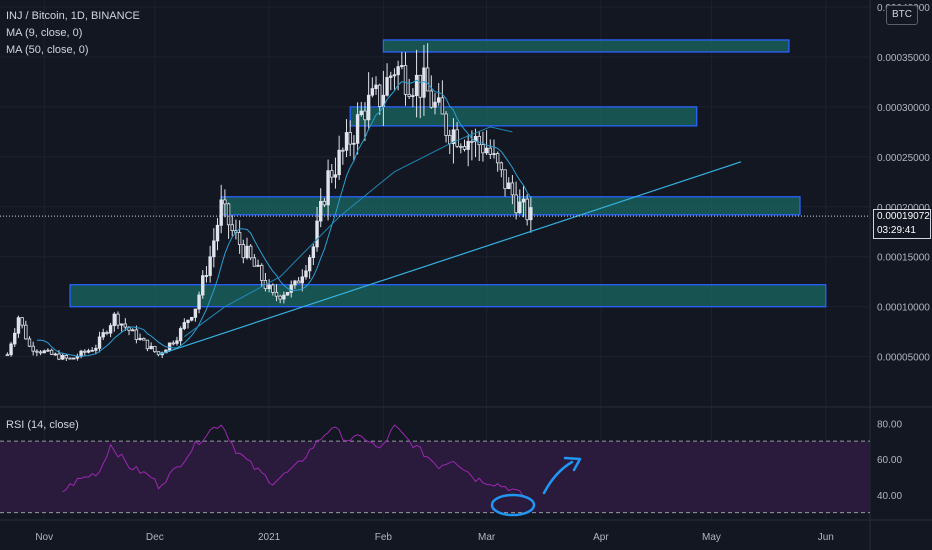 This screenshot has height=550, width=932. Describe the element at coordinates (487, 537) in the screenshot. I see `time-tick-label: Mar` at that location.